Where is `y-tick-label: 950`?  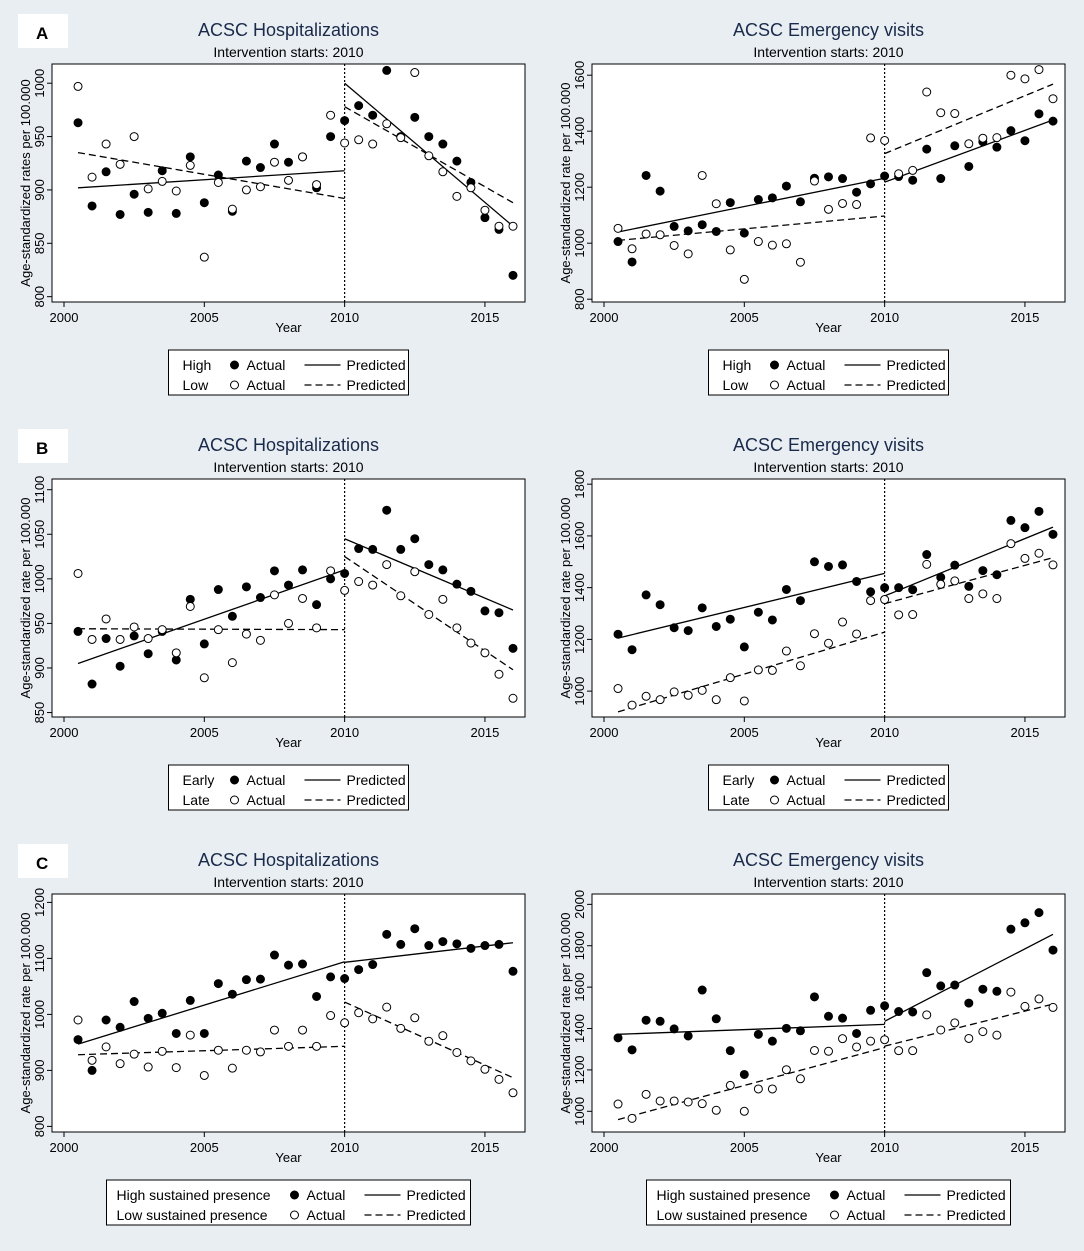
y-tick-label: 950 is located at coordinates (39, 624).